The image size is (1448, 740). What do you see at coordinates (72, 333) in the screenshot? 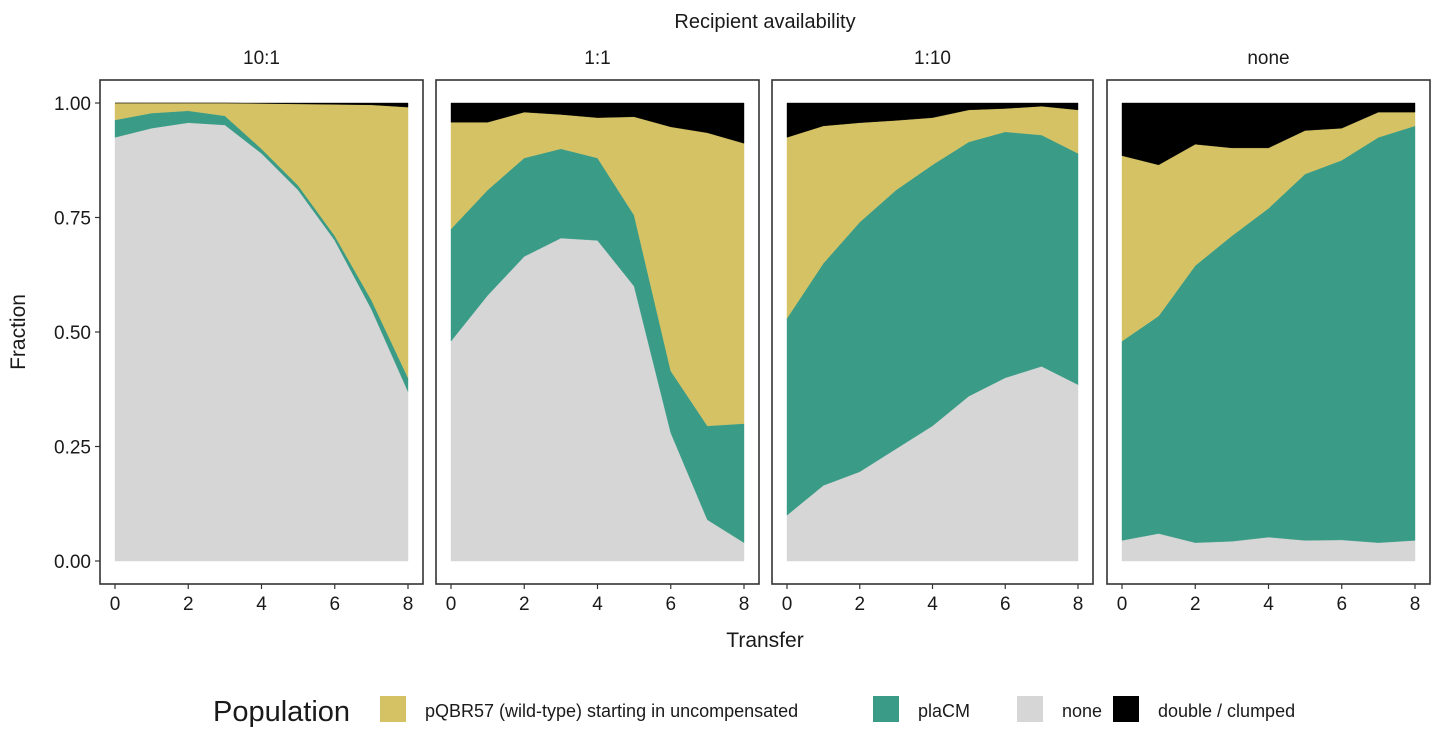
I see `y-tick-label: 0.50` at bounding box center [72, 333].